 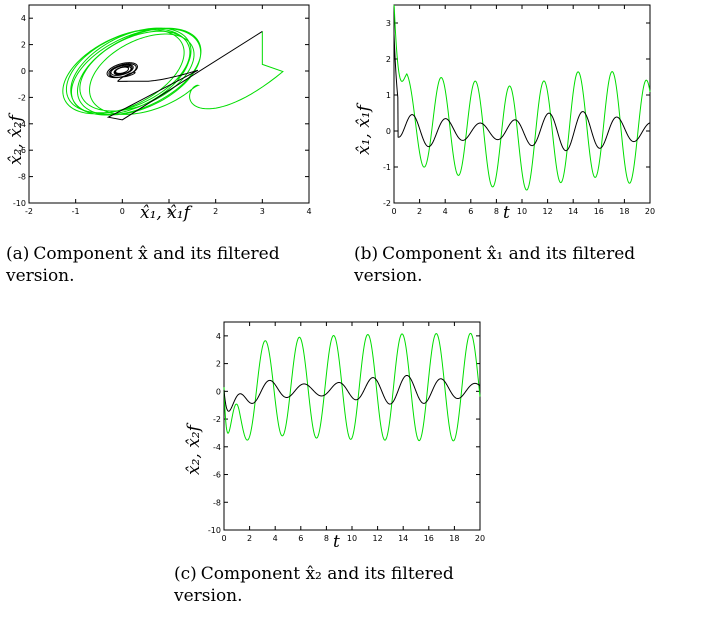 What do you see at coordinates (327, 574) in the screenshot?
I see `caption-c-text: Component x̂₂ and its filtered` at bounding box center [327, 574].